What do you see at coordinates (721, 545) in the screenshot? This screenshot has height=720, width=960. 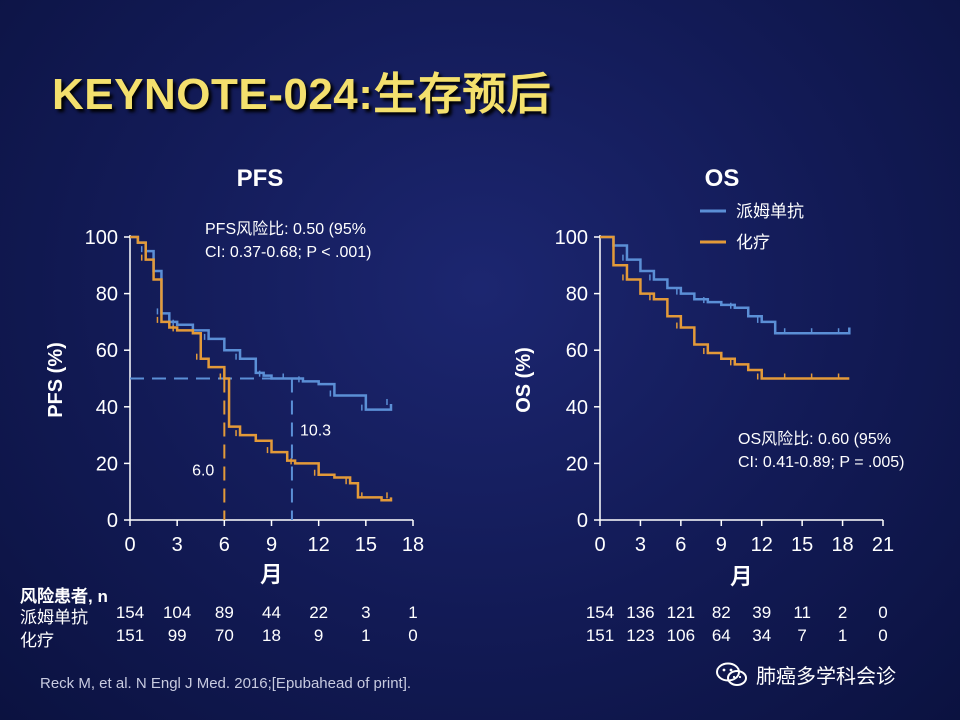 I see `os-x-tick-label: 9` at bounding box center [721, 545].